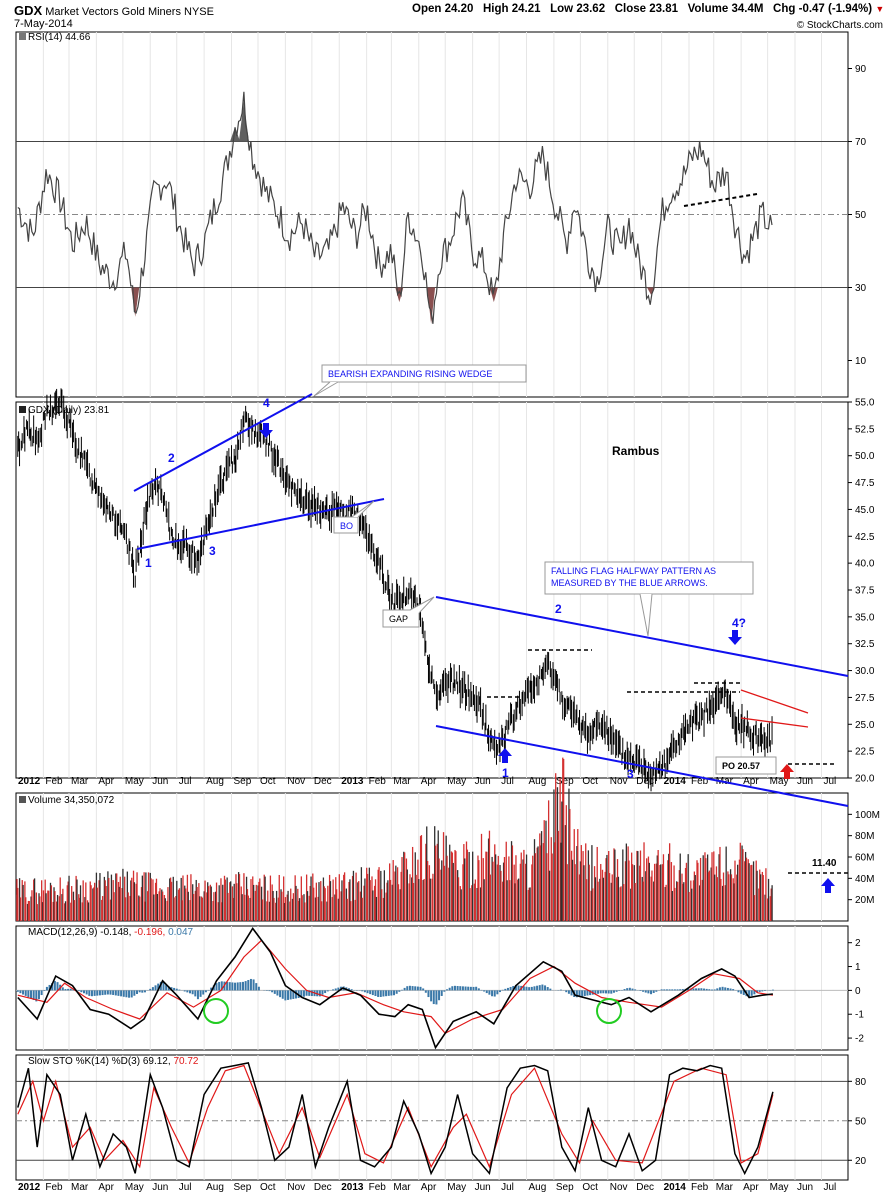  I want to click on x-tick-label: Aug, so click(538, 781).